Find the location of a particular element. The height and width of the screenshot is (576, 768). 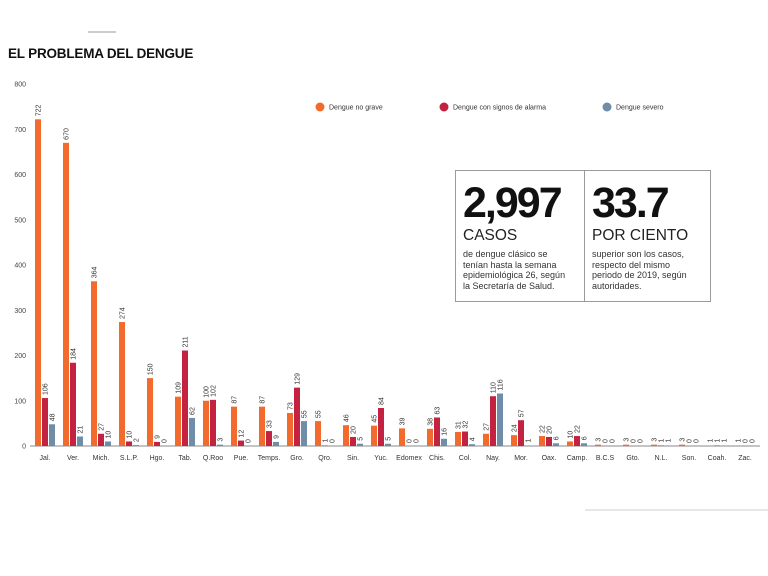

x-category-label: S.L.P. is located at coordinates (129, 458).